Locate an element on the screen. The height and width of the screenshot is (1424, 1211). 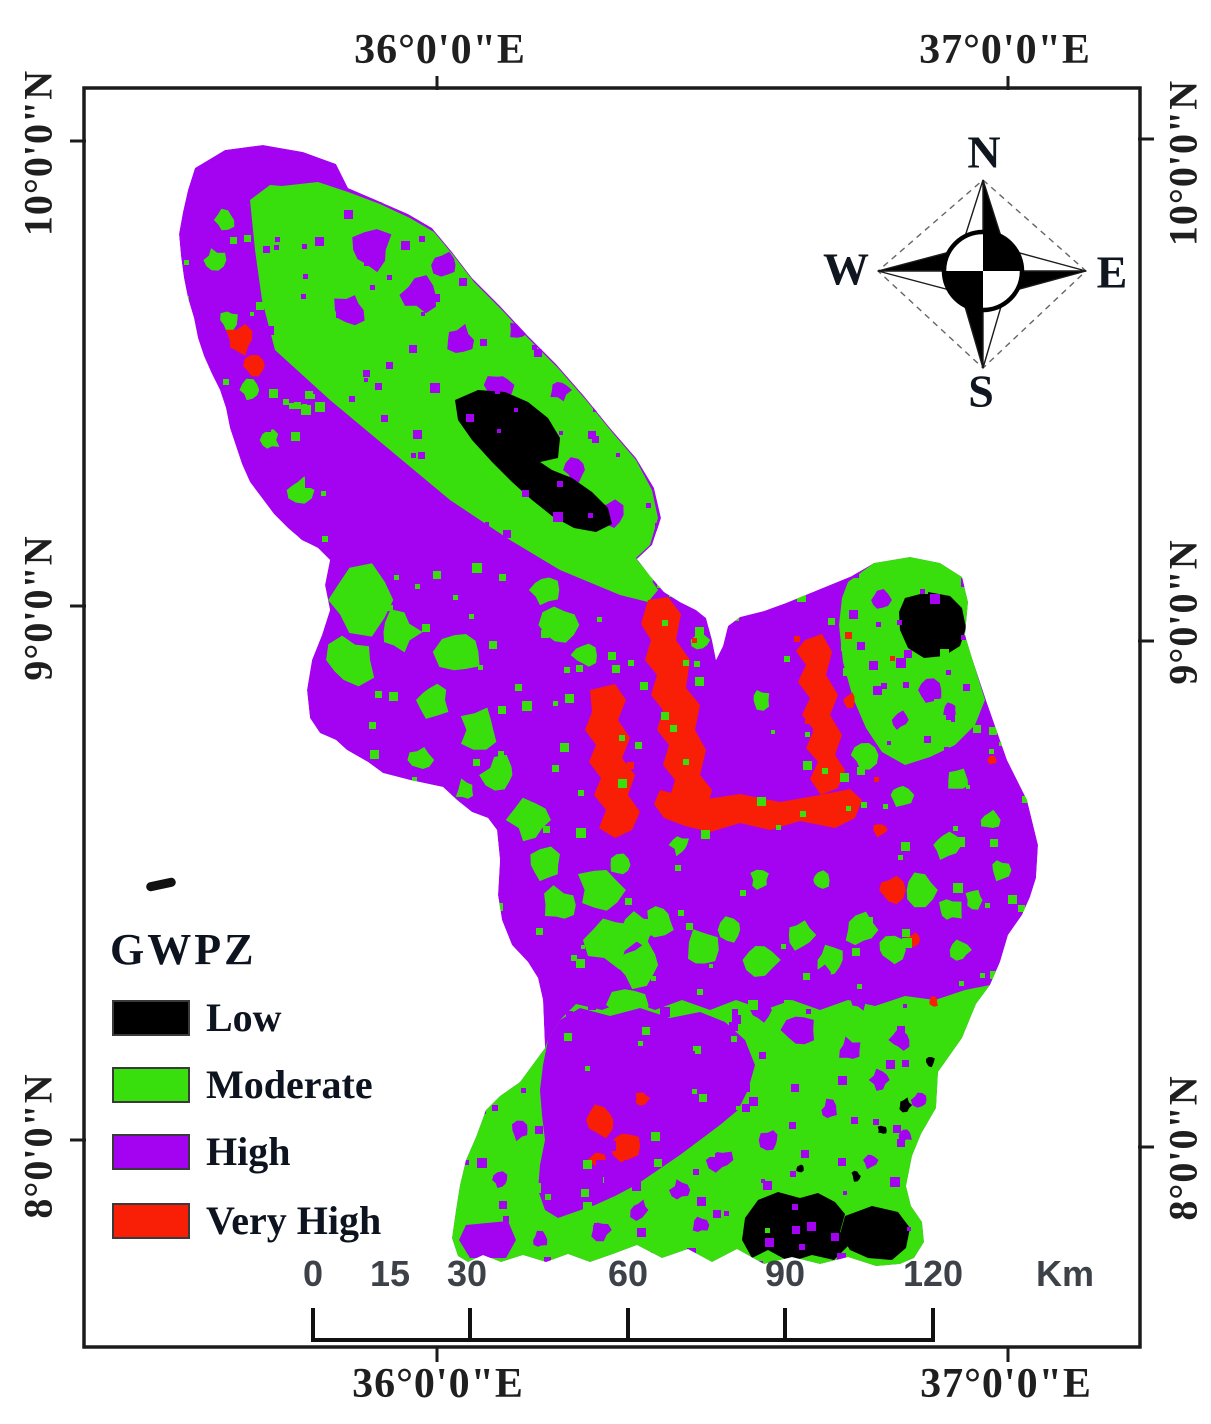
scale-unit-km: Km is located at coordinates (1065, 1273).